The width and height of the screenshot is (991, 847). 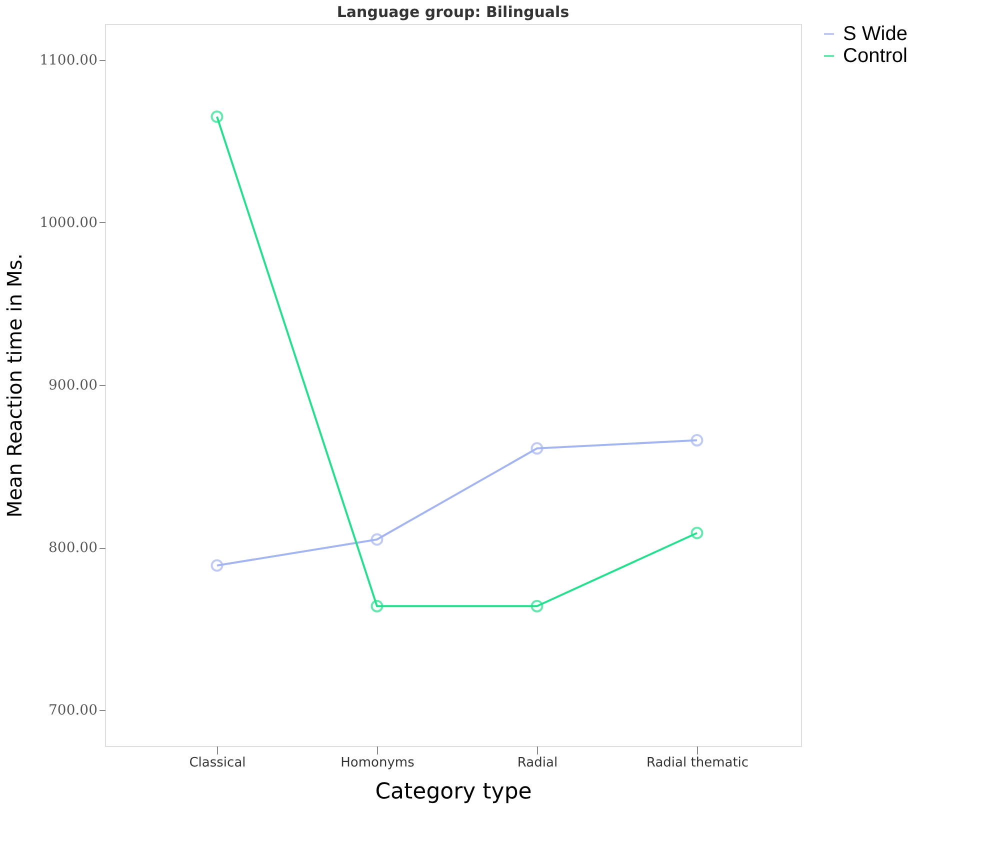 I want to click on y-tick-label: 1000.00, so click(x=69, y=222).